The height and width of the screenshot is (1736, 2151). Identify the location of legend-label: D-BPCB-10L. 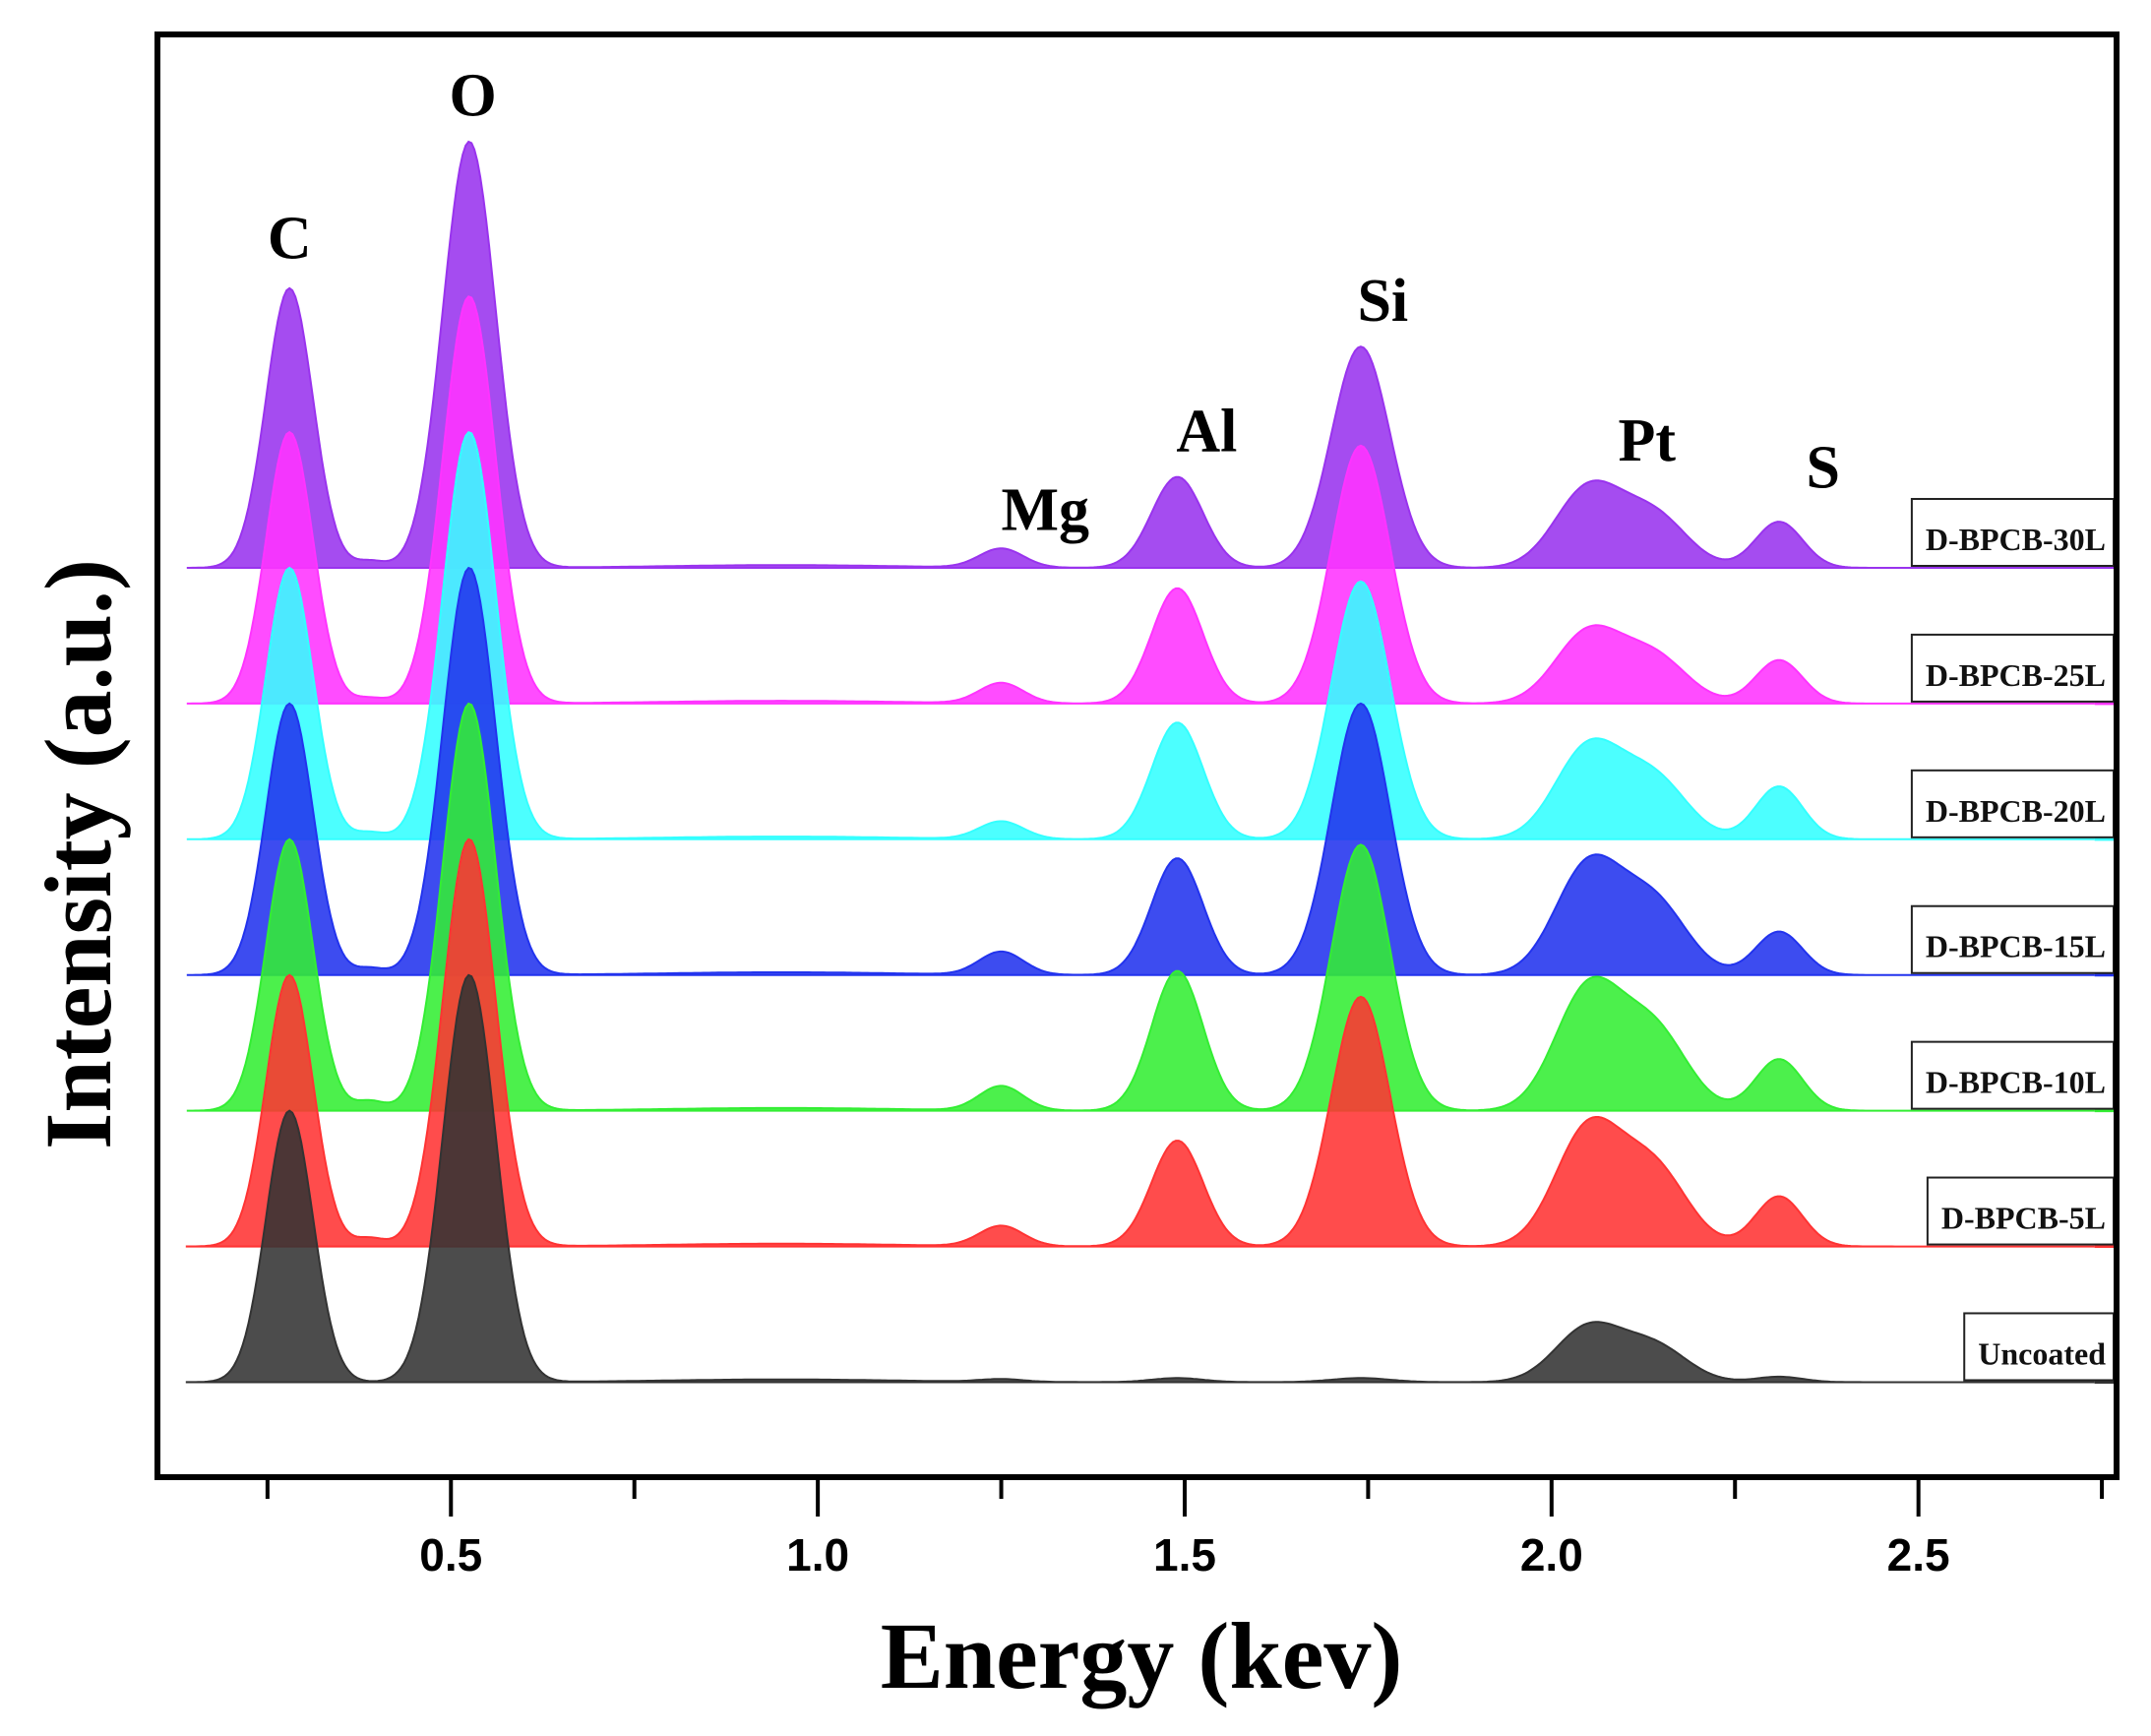
(2016, 1082).